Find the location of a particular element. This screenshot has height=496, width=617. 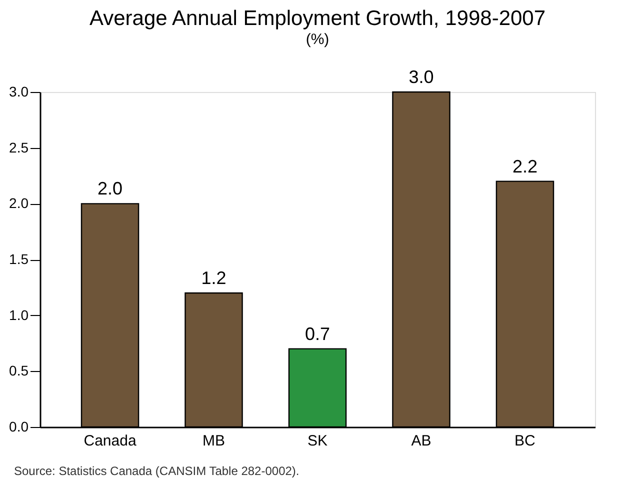

chart-title: Average Annual Employment Growth, 1998-2007 is located at coordinates (317, 18).